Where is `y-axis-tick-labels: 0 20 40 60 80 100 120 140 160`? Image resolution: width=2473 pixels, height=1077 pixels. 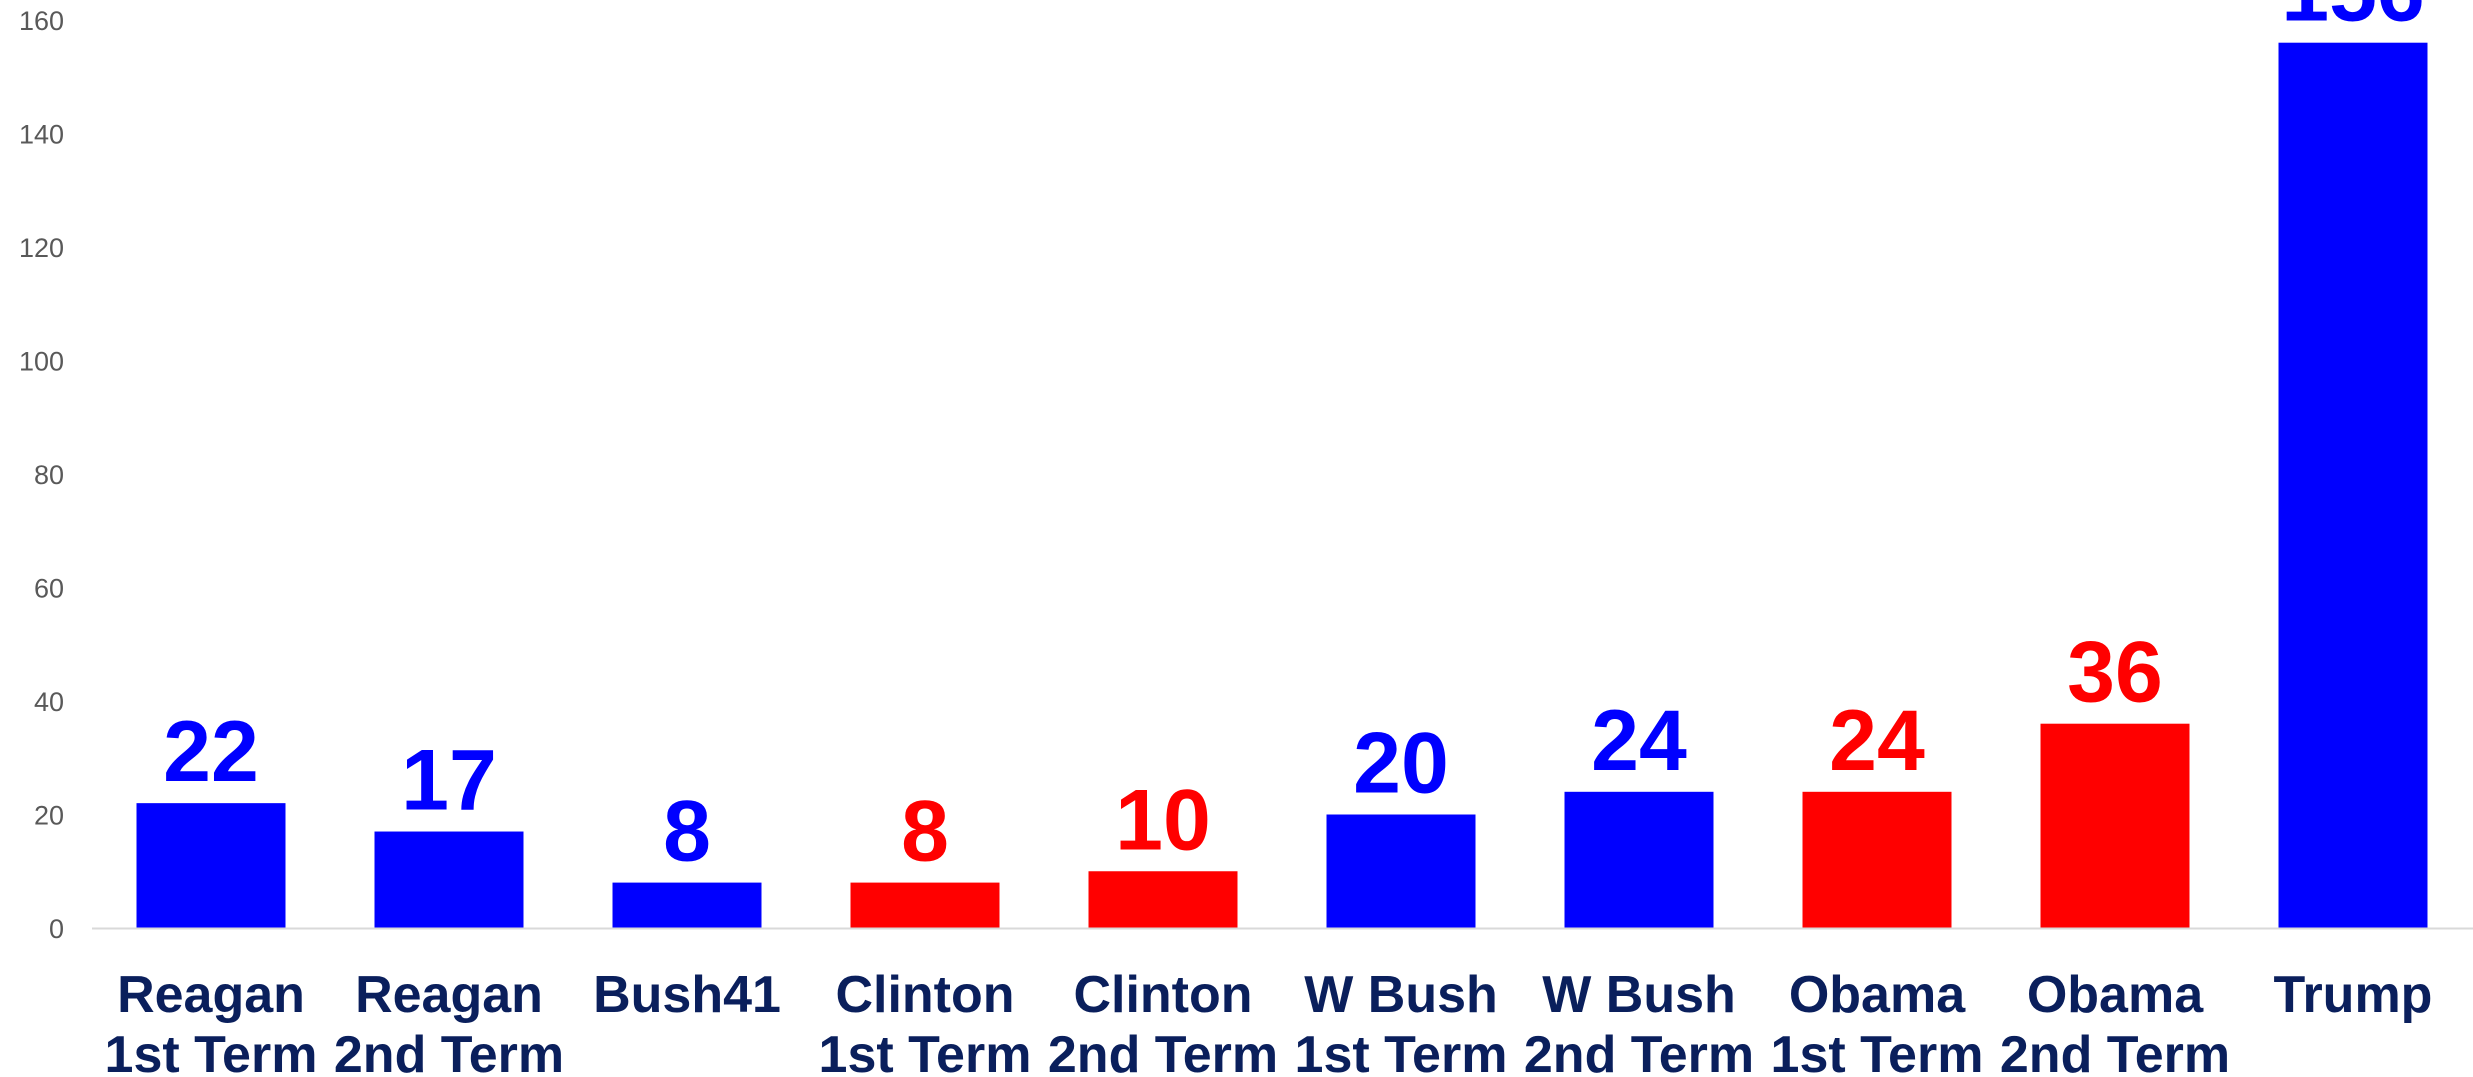 y-axis-tick-labels: 0 20 40 60 80 100 120 140 160 is located at coordinates (41, 475).